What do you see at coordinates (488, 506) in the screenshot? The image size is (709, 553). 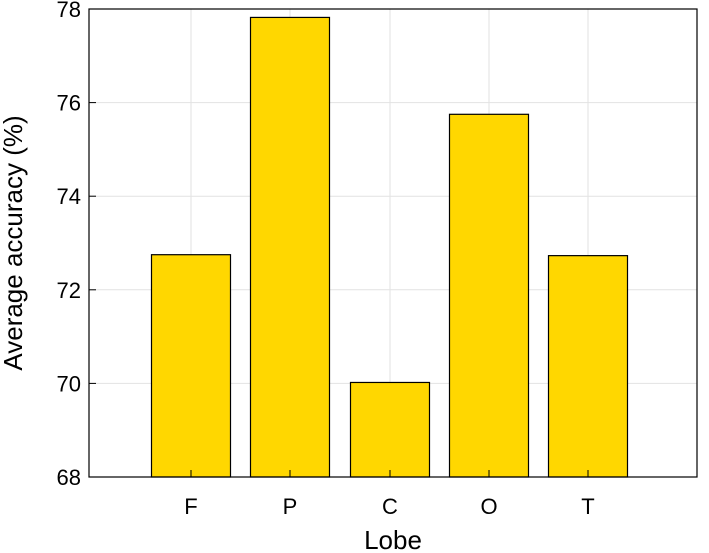 I see `x-tick-label-O: O` at bounding box center [488, 506].